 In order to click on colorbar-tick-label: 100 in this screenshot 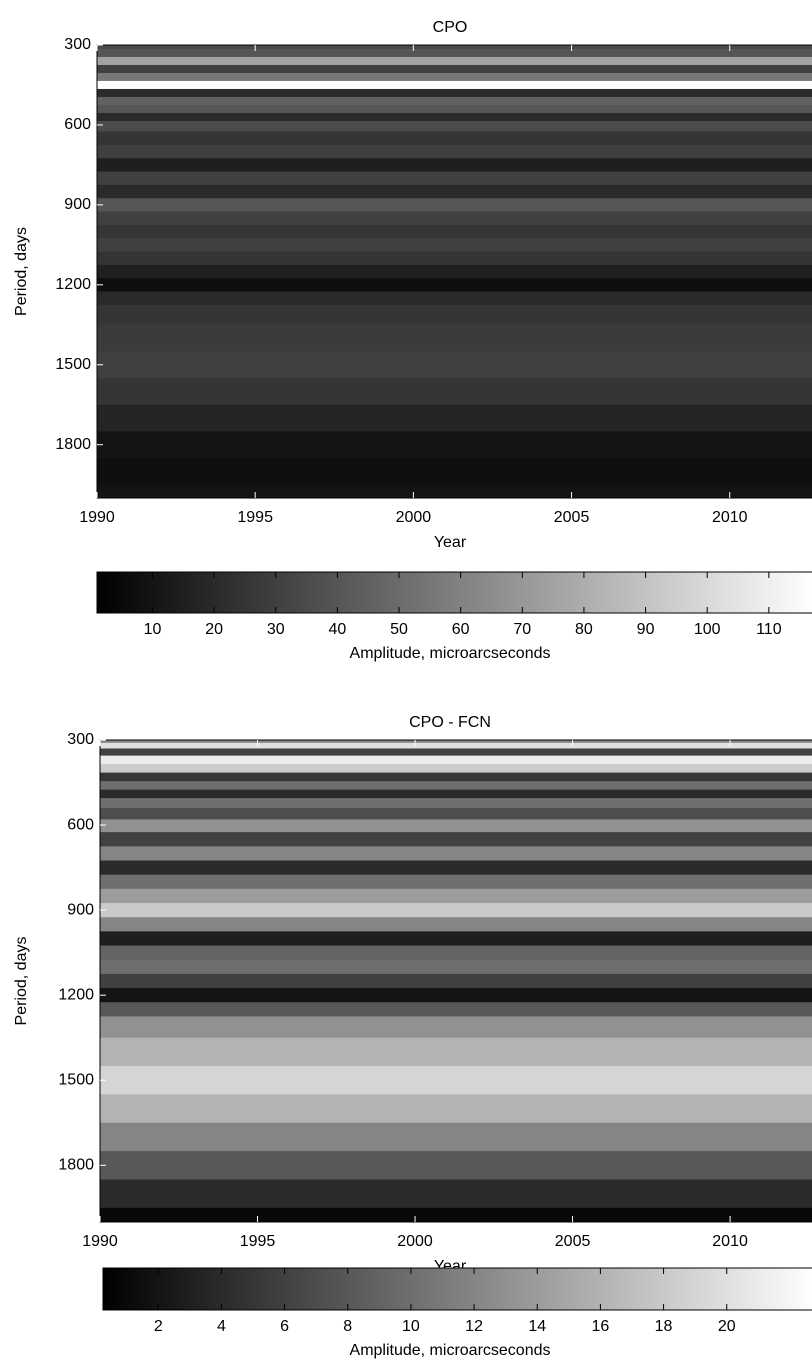, I will do `click(707, 629)`.